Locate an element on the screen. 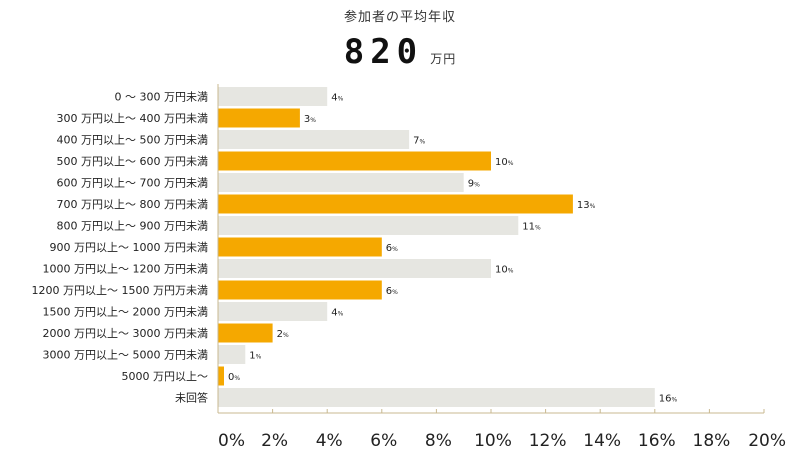 This screenshot has width=800, height=473. value-label: 0% is located at coordinates (234, 377).